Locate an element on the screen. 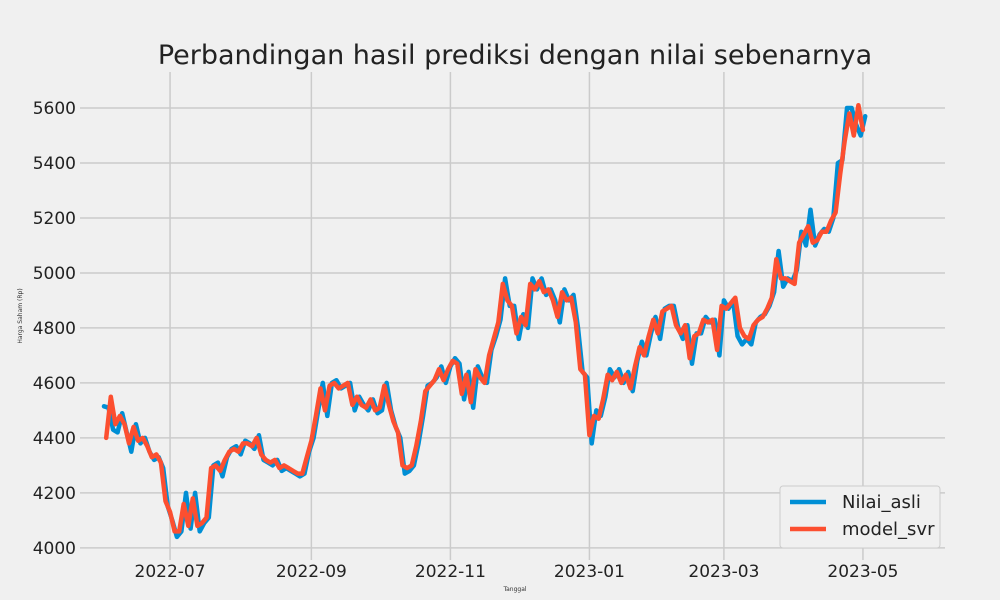 The width and height of the screenshot is (1000, 600). y-axis-ticks: 4000 4200 4400 4600 4800 5000 5200 5400 5600 is located at coordinates (54, 329).